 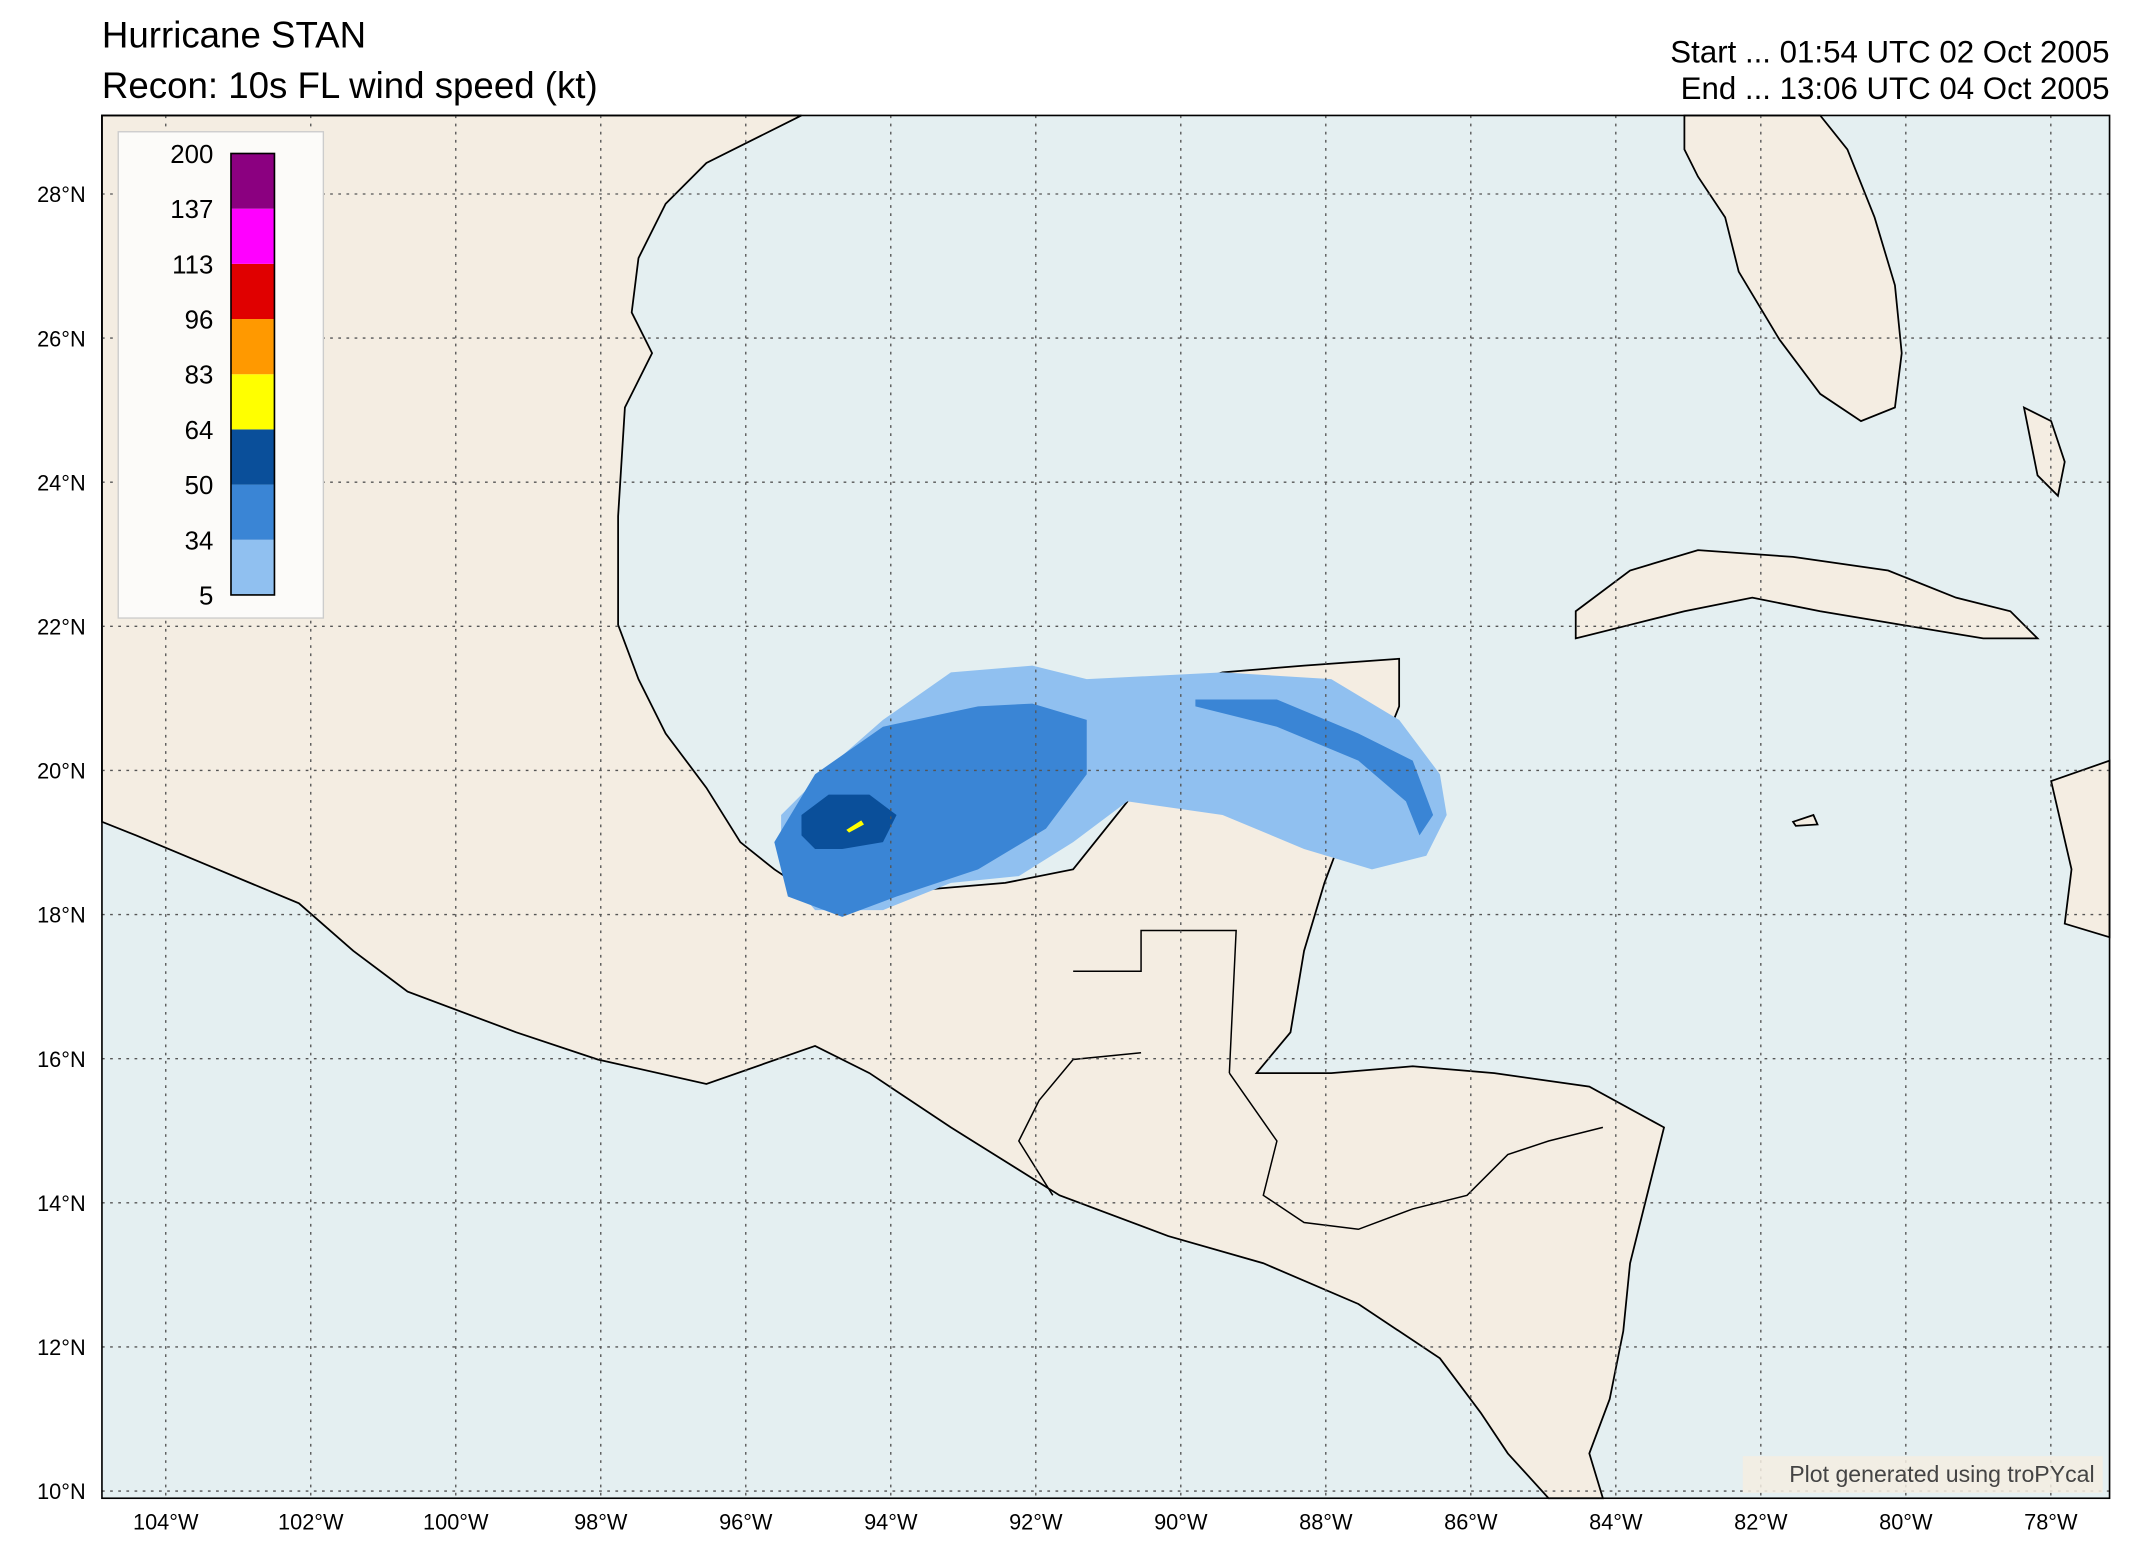 What do you see at coordinates (61, 1491) in the screenshot?
I see `lat-tick-label: 10°N` at bounding box center [61, 1491].